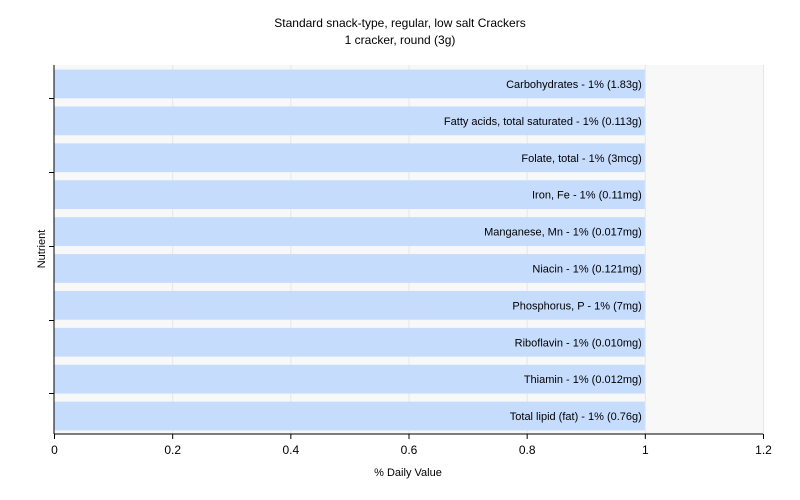  What do you see at coordinates (42, 249) in the screenshot?
I see `y-axis-title: Nutrient` at bounding box center [42, 249].